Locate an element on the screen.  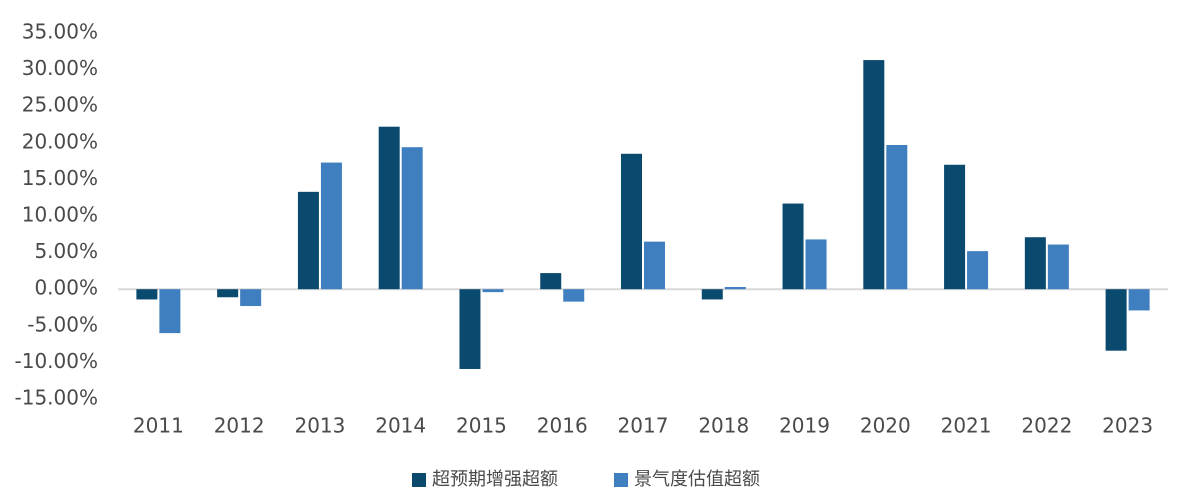
x-tick-label: 2014 is located at coordinates (400, 426).